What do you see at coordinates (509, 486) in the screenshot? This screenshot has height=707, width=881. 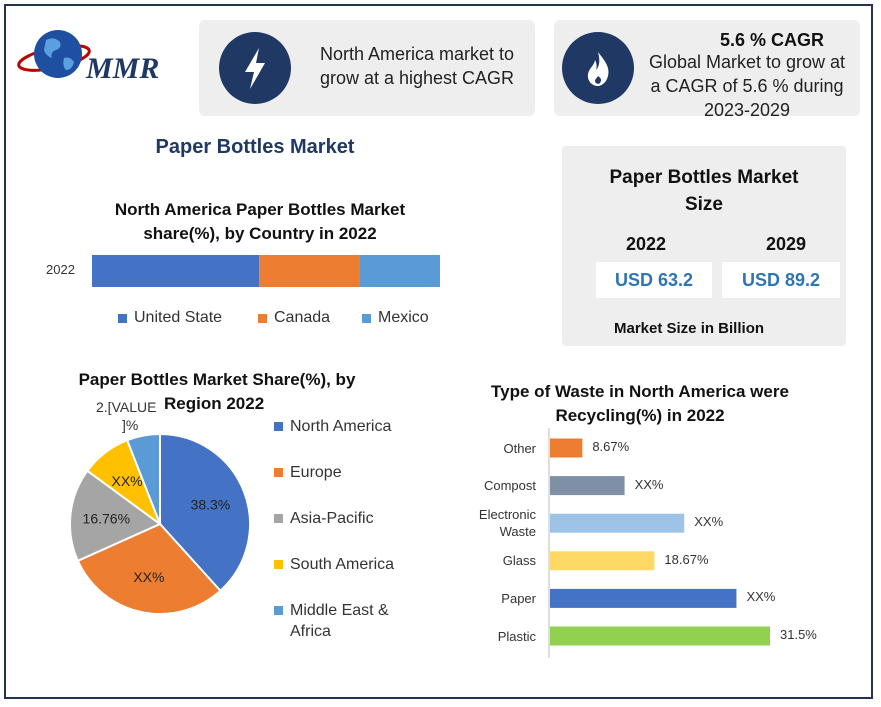 I see `waste-category-line: Compost` at bounding box center [509, 486].